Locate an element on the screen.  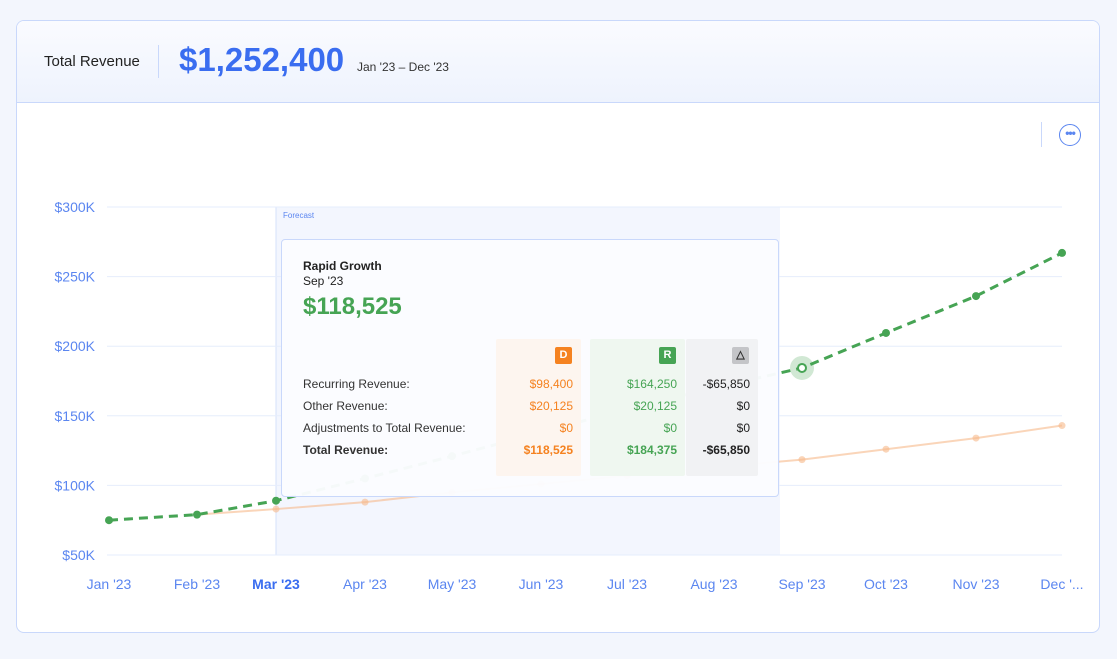
active-data-point is located at coordinates (802, 367).